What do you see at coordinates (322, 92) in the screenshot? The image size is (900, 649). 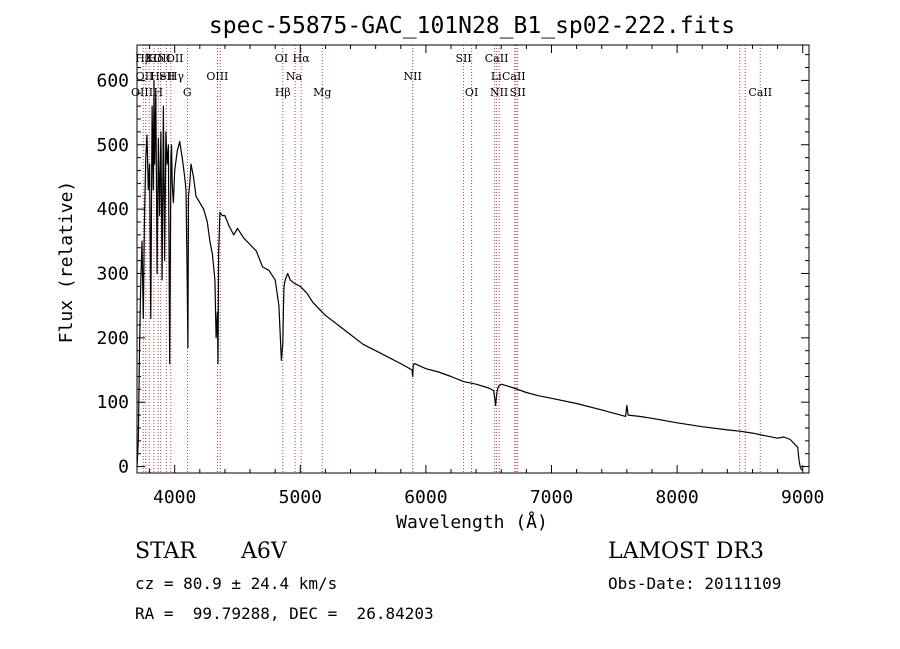 I see `line-label: Mg` at bounding box center [322, 92].